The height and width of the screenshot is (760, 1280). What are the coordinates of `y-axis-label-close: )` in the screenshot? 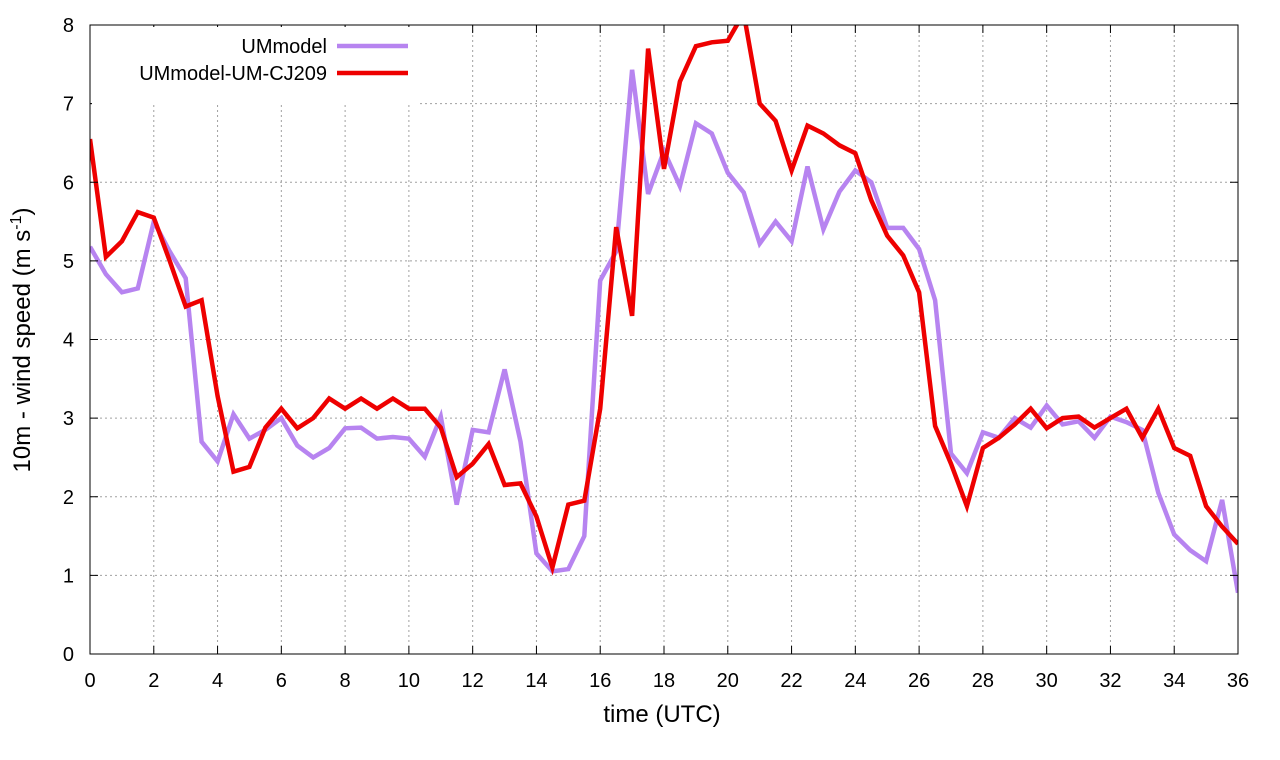 It's located at (22, 212).